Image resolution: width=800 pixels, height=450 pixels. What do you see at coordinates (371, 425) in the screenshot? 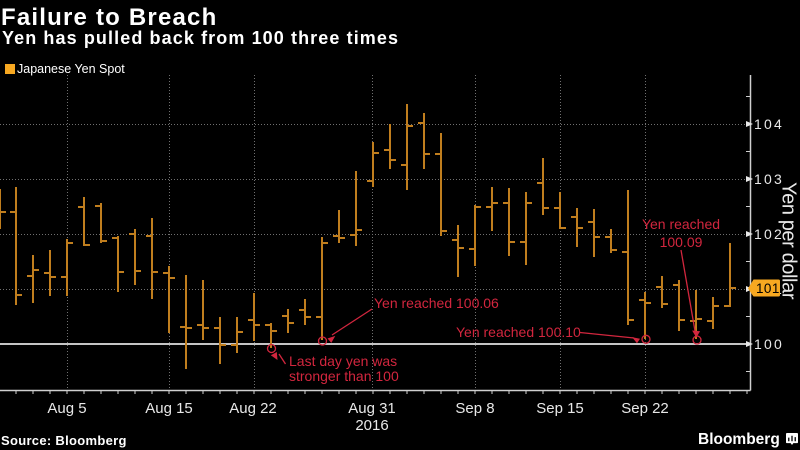
I see `svg-text: 2016` at bounding box center [371, 425].